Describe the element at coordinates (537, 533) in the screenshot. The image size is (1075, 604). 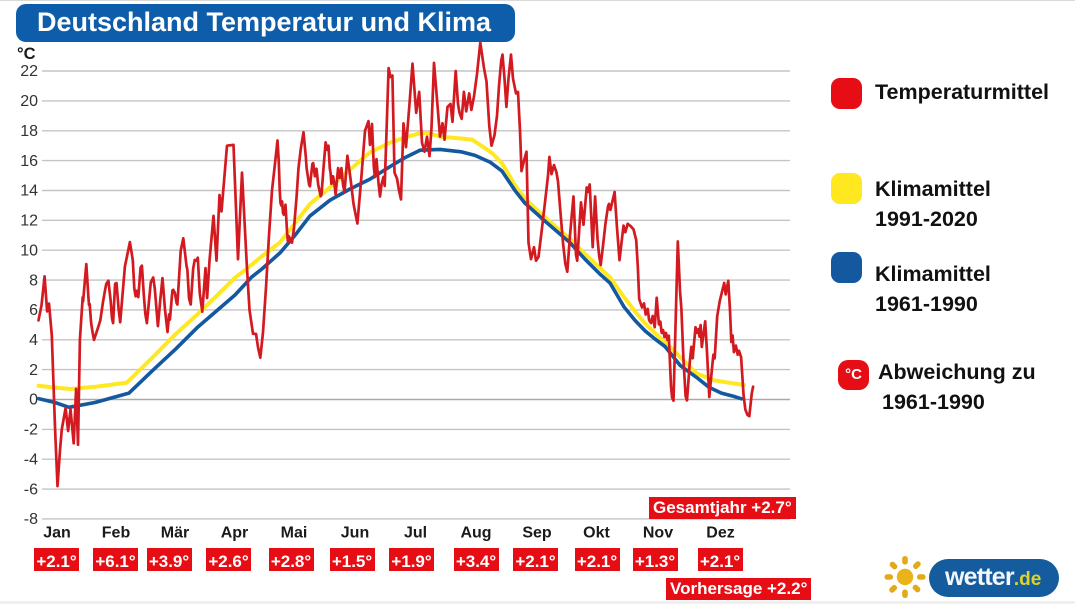
I see `svg-text: Sep` at that location.